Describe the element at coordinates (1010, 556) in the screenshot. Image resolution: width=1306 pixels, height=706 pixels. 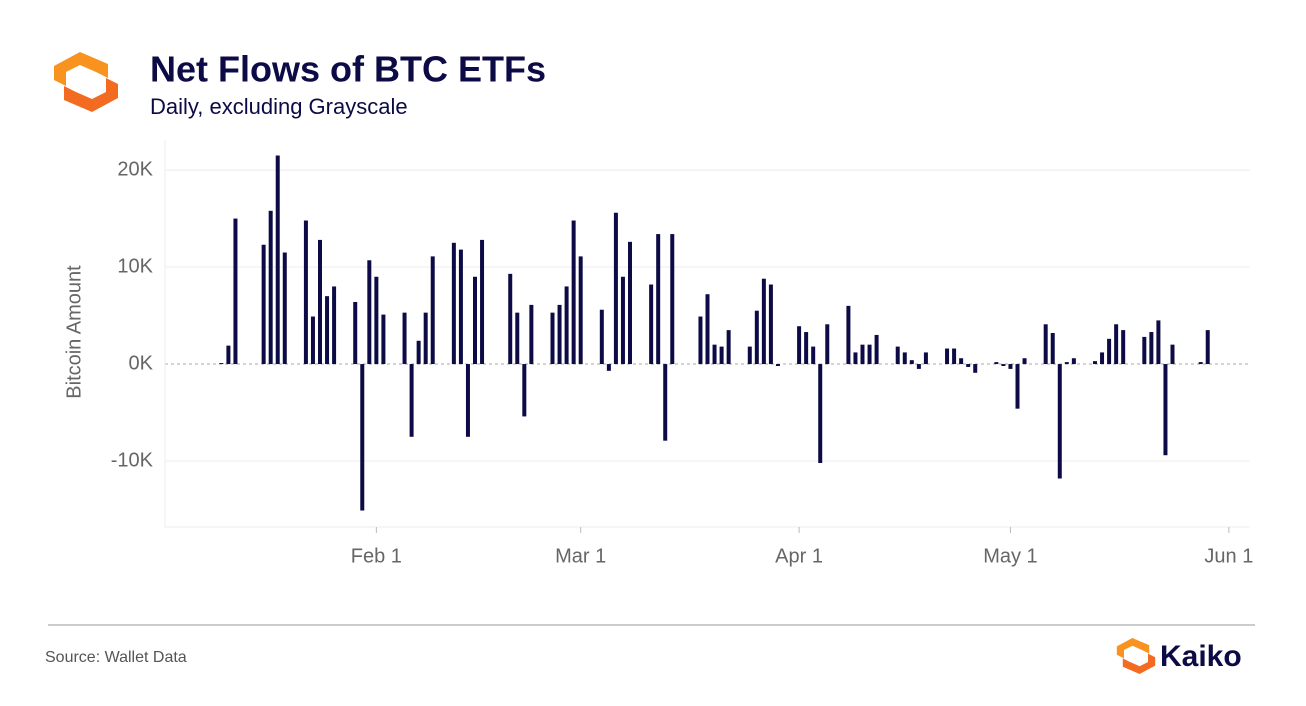
I see `x-tick-label: May 1` at that location.